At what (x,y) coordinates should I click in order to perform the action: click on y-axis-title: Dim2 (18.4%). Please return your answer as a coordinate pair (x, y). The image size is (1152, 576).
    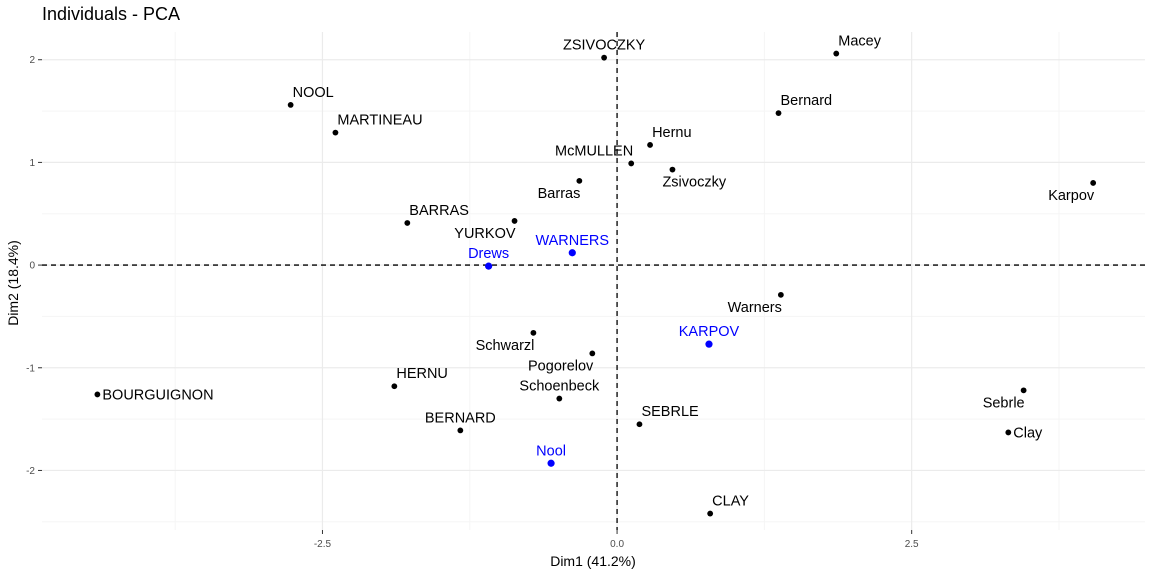
    Looking at the image, I should click on (13, 283).